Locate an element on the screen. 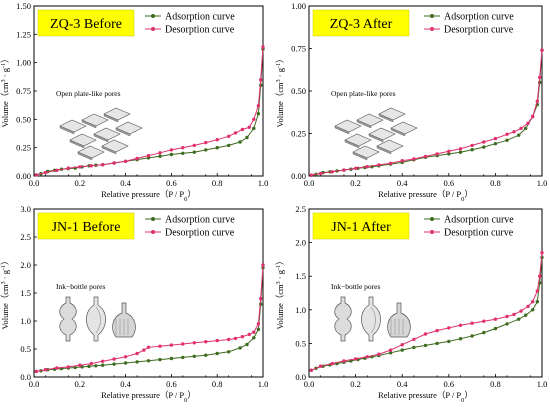 This screenshot has height=410, width=550. y-tick-label: 0.00 is located at coordinates (298, 176).